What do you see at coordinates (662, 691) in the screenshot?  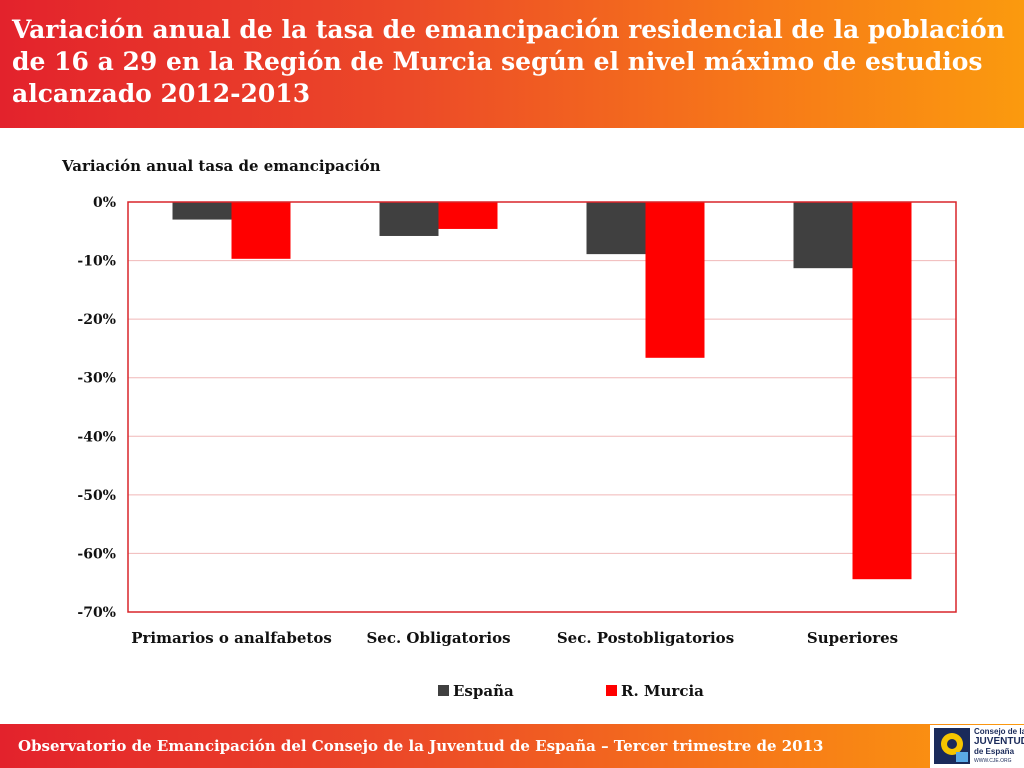 I see `legend-label-murcia: R. Murcia` at bounding box center [662, 691].